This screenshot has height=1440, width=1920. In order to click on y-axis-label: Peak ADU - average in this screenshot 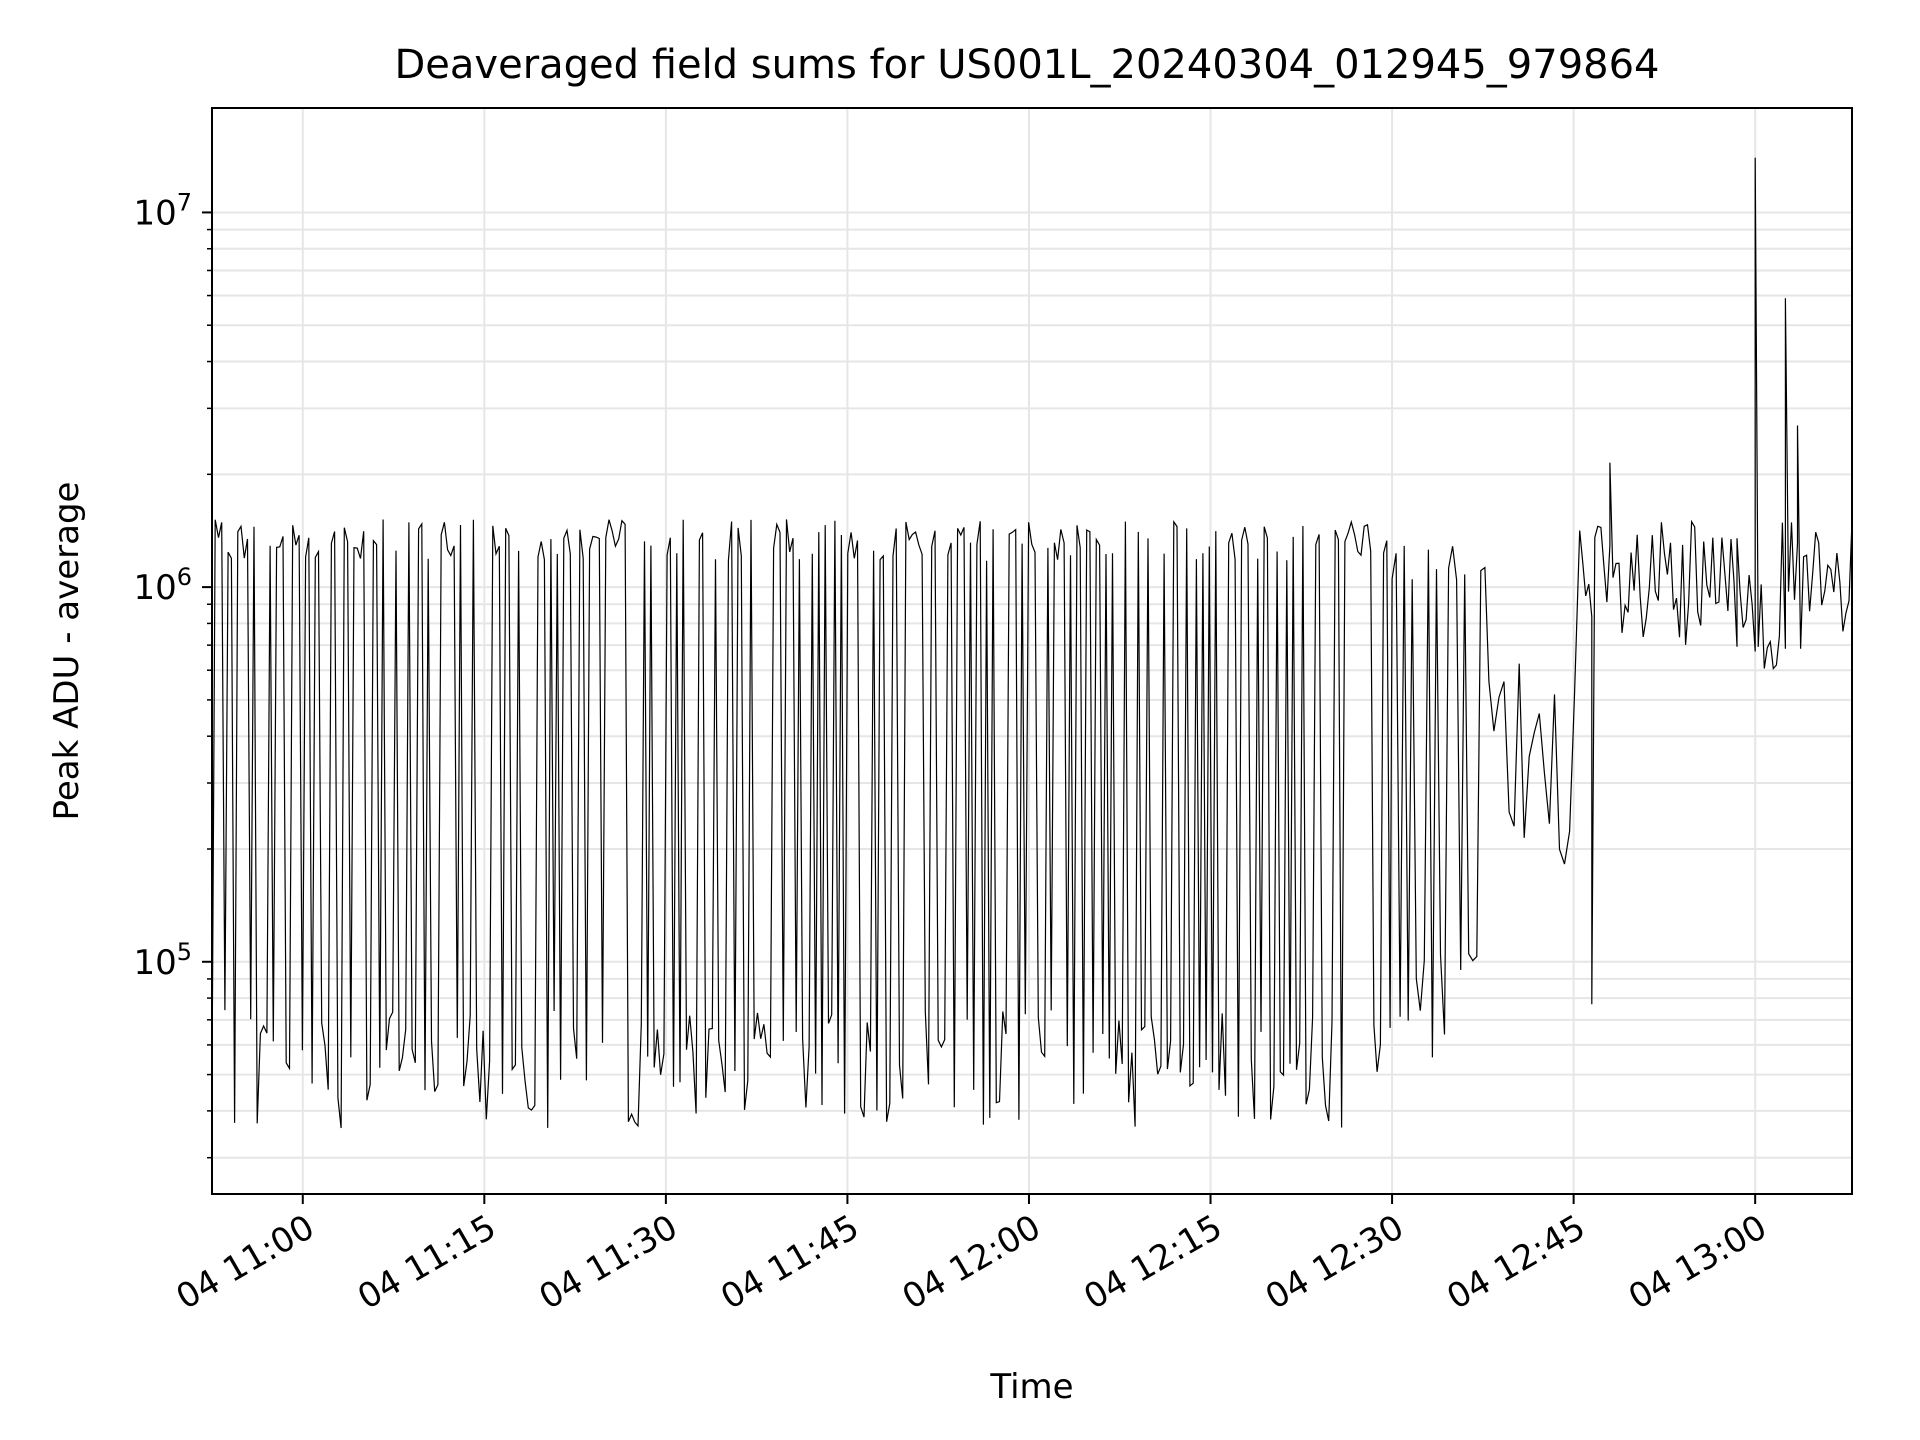, I will do `click(67, 651)`.